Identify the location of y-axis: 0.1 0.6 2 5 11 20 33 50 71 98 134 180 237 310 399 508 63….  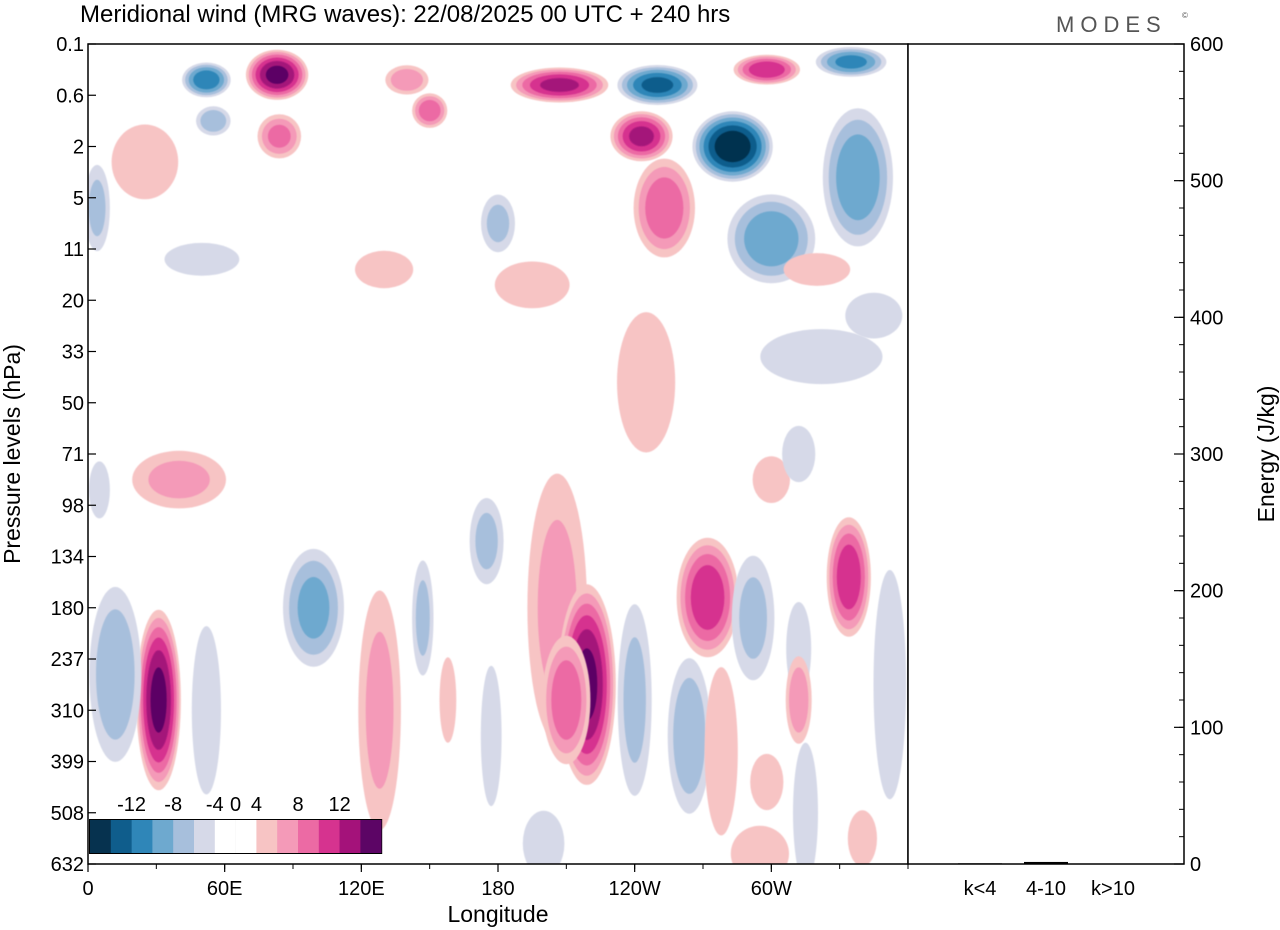
(73, 455).